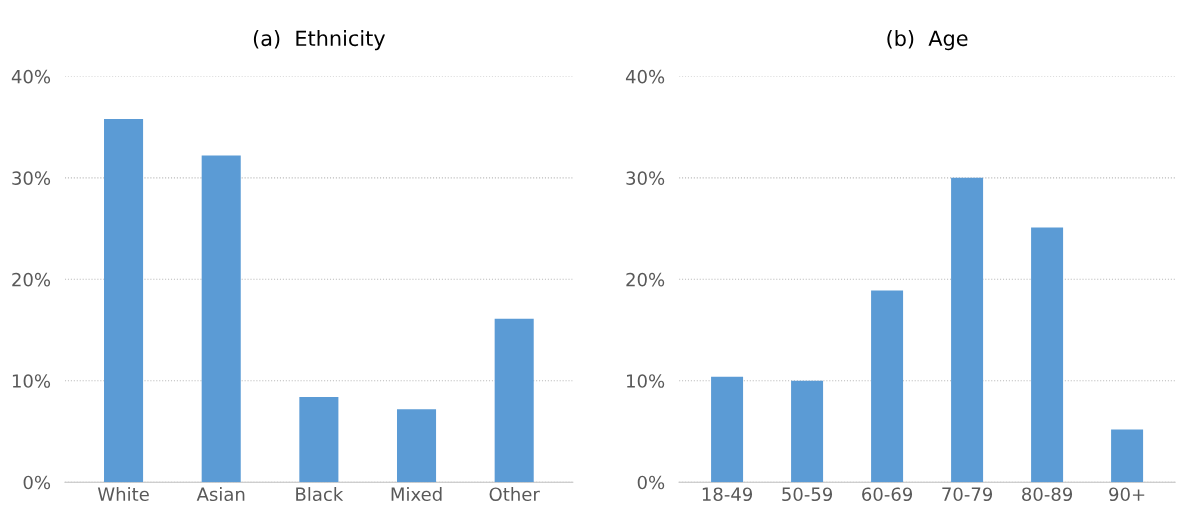 This screenshot has width=1181, height=527. Describe the element at coordinates (1047, 494) in the screenshot. I see `x-tick-label: 80-89` at that location.